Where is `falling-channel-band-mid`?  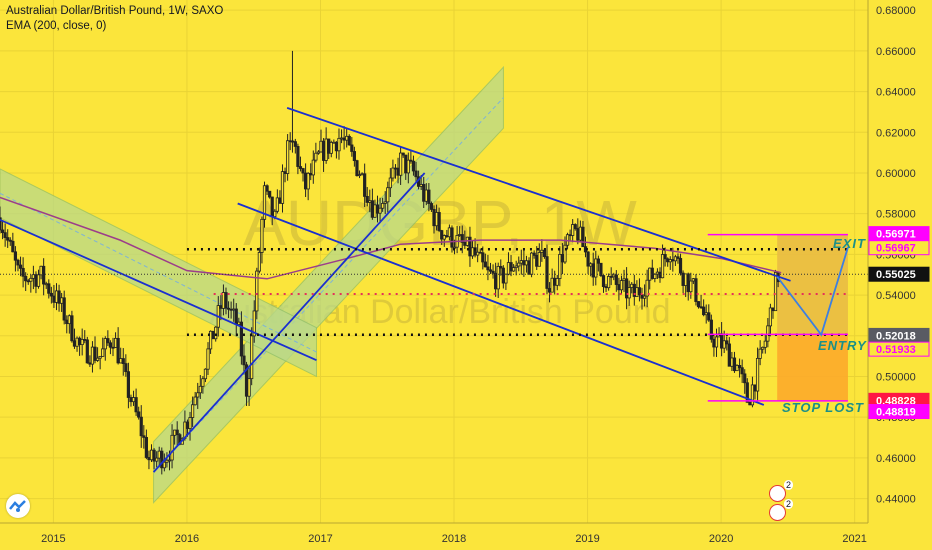 falling-channel-band-mid is located at coordinates (158, 272).